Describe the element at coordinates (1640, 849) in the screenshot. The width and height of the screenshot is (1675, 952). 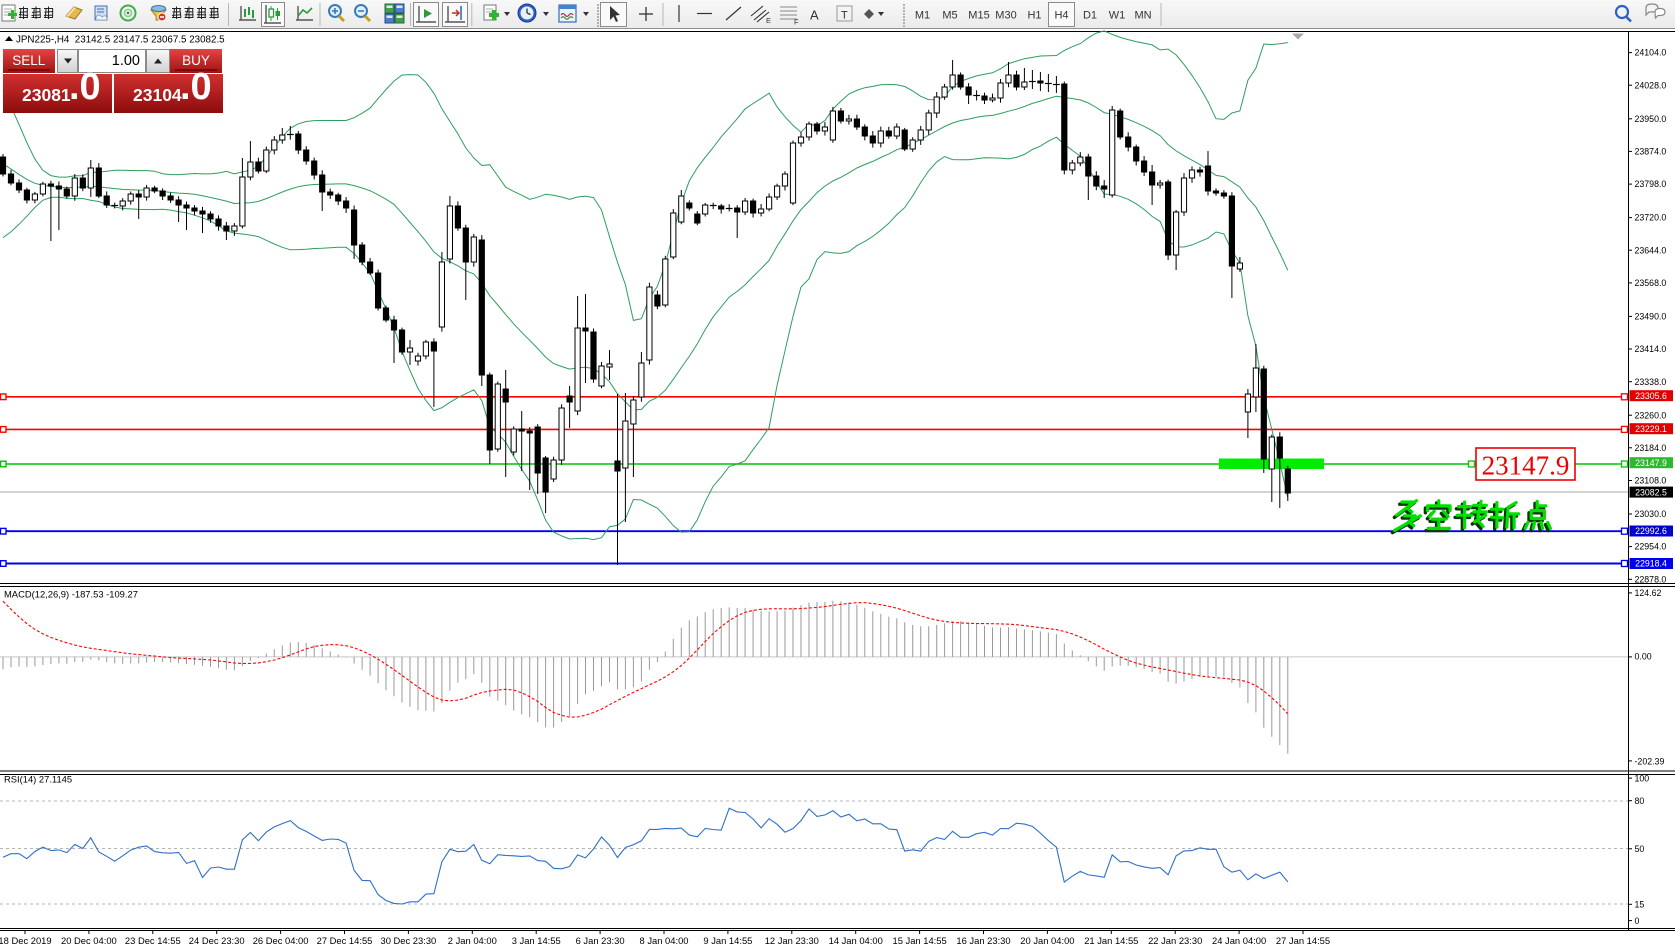
I see `svg-text: 50` at that location.